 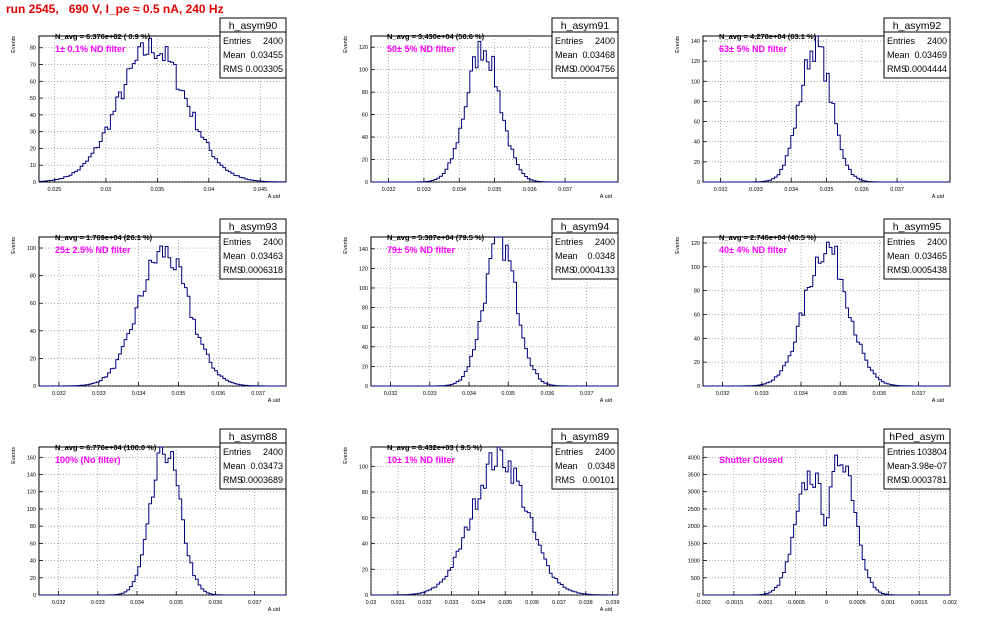 What do you see at coordinates (857, 603) in the screenshot?
I see `x-tick-label: 0.0005` at bounding box center [857, 603].